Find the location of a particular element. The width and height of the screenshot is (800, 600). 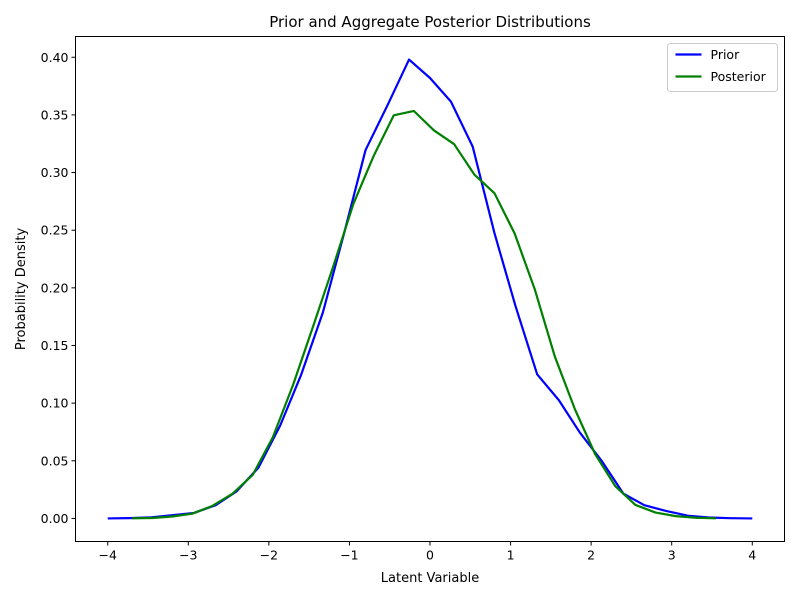

x-tick-label: −2 is located at coordinates (269, 555).